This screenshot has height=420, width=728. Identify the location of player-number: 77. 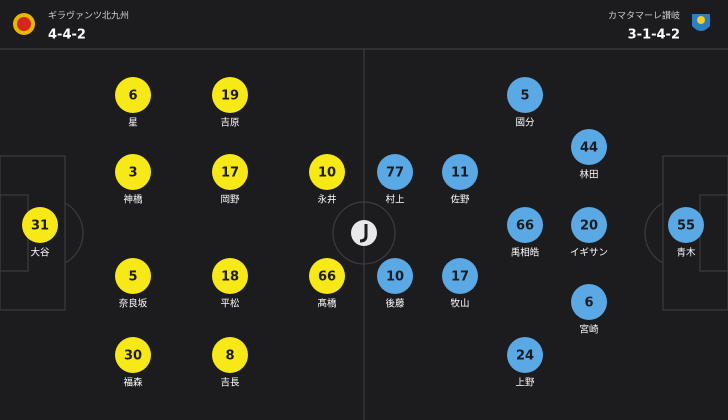
(395, 173).